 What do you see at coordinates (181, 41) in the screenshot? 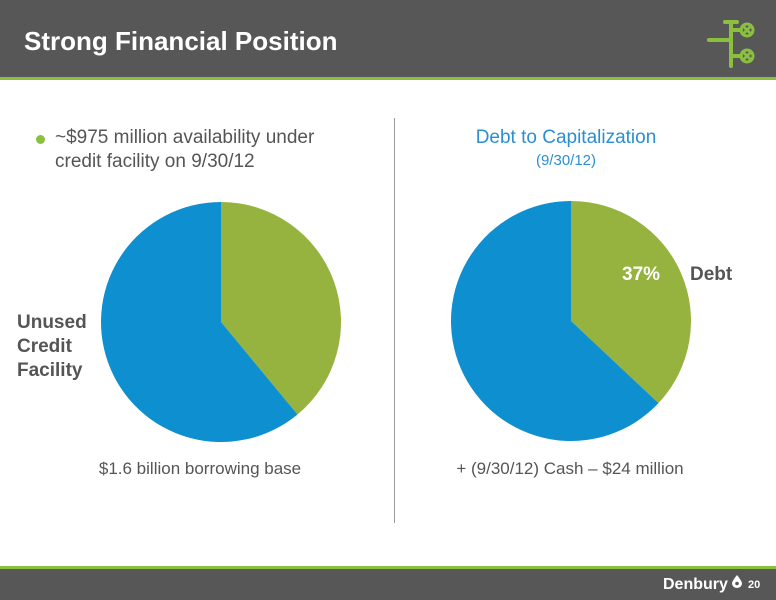
I see `page-title: Strong Financial Position` at bounding box center [181, 41].